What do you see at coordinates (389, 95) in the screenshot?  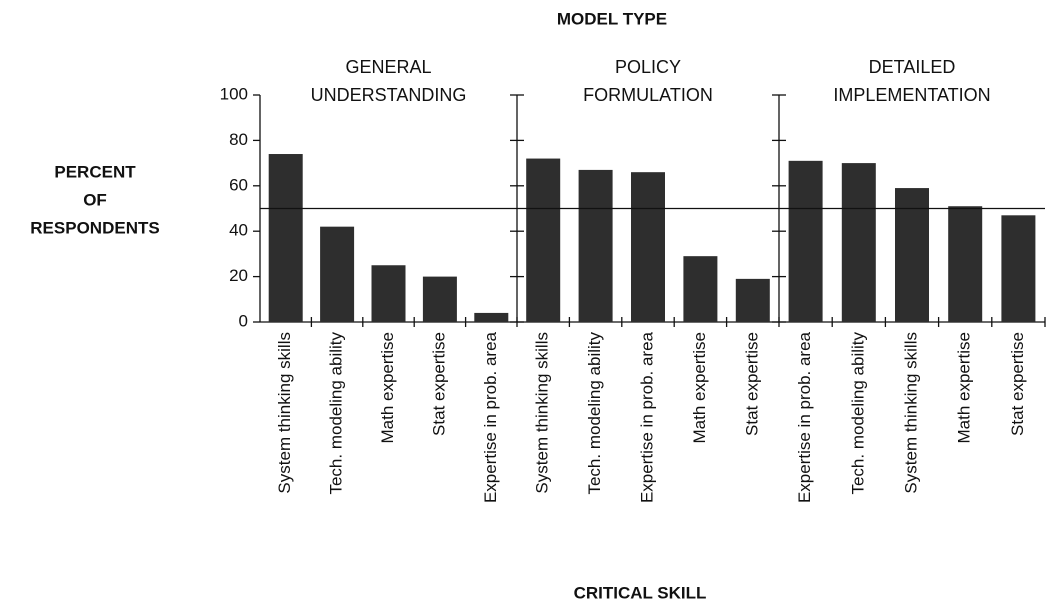 I see `panel-title: UNDERSTANDING` at bounding box center [389, 95].